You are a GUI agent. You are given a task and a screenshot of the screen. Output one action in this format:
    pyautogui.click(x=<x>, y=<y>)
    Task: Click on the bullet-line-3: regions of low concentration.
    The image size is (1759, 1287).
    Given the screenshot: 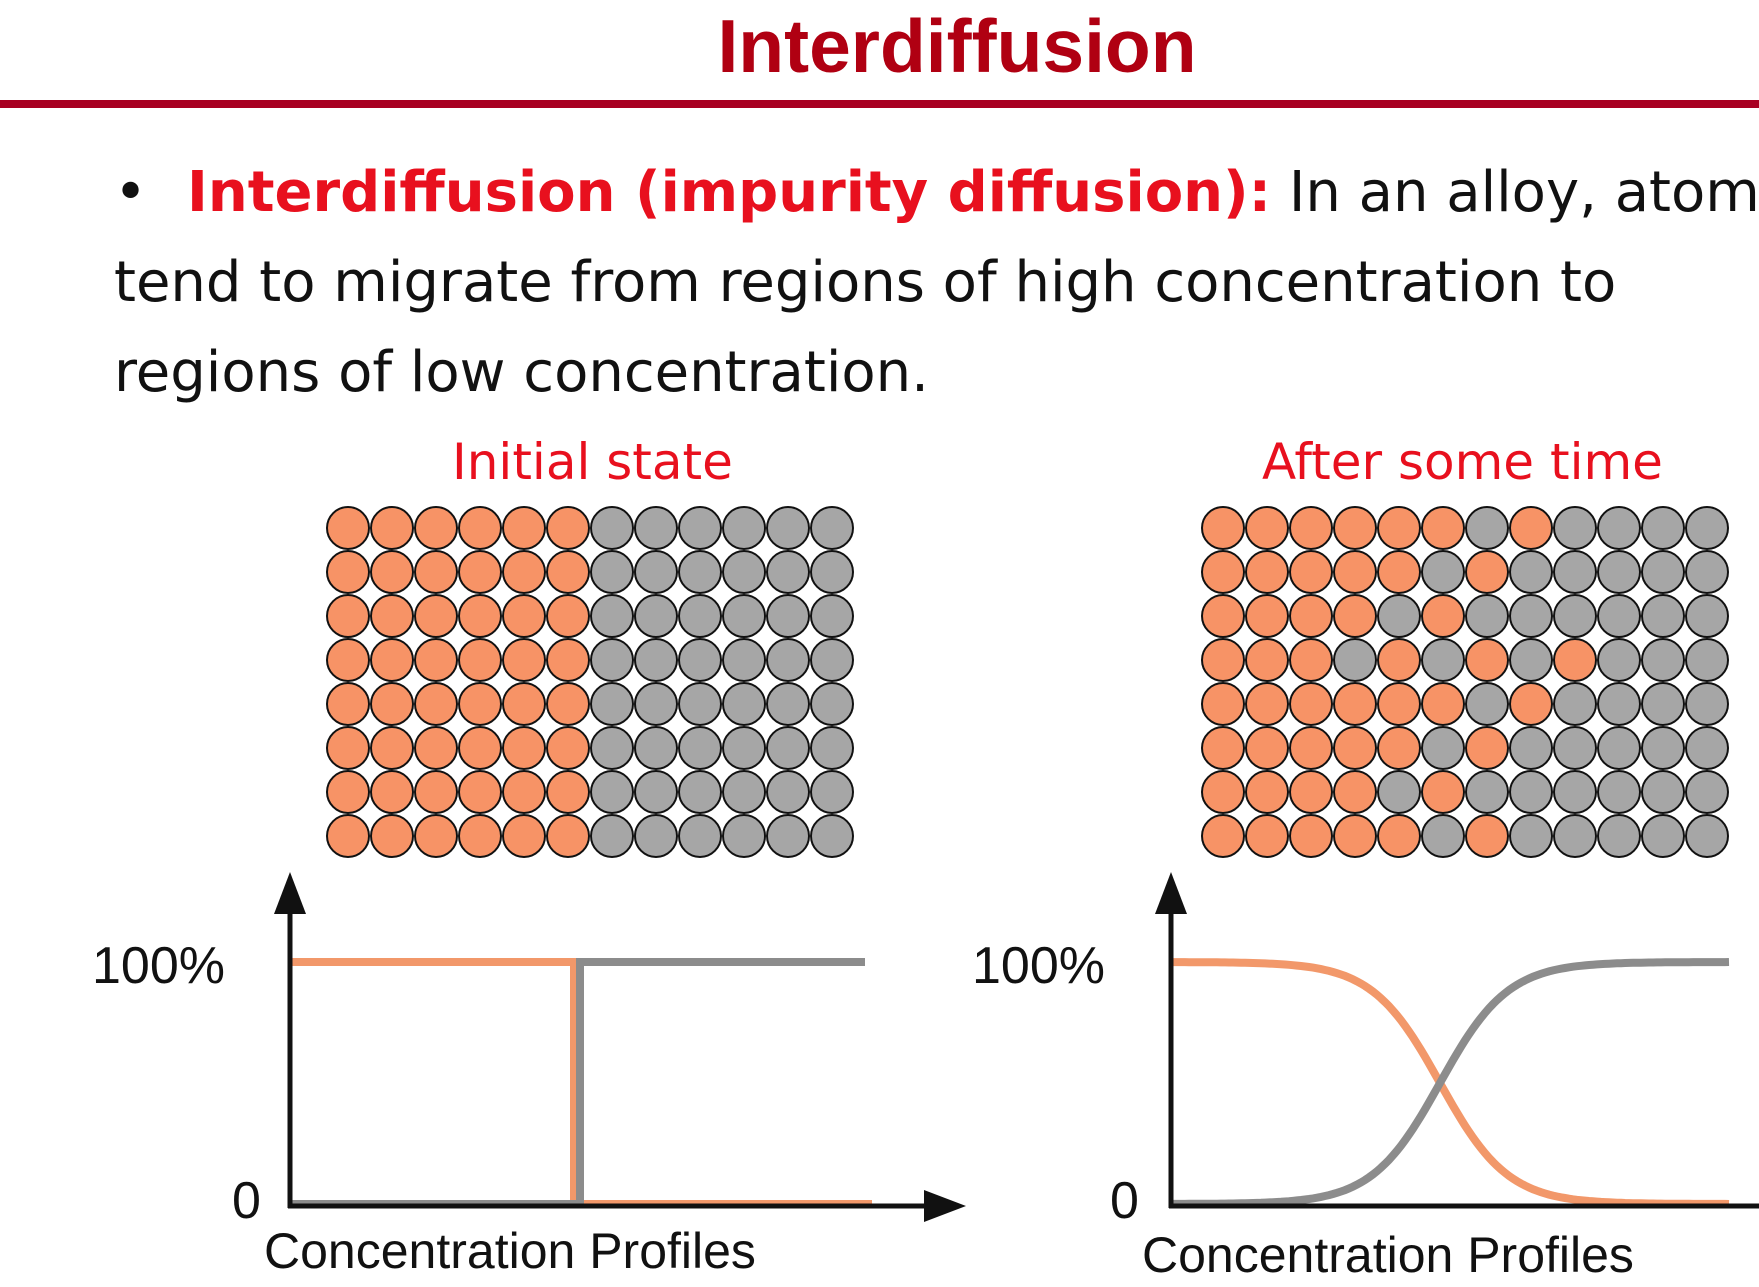 What is the action you would take?
    pyautogui.click(x=521, y=372)
    